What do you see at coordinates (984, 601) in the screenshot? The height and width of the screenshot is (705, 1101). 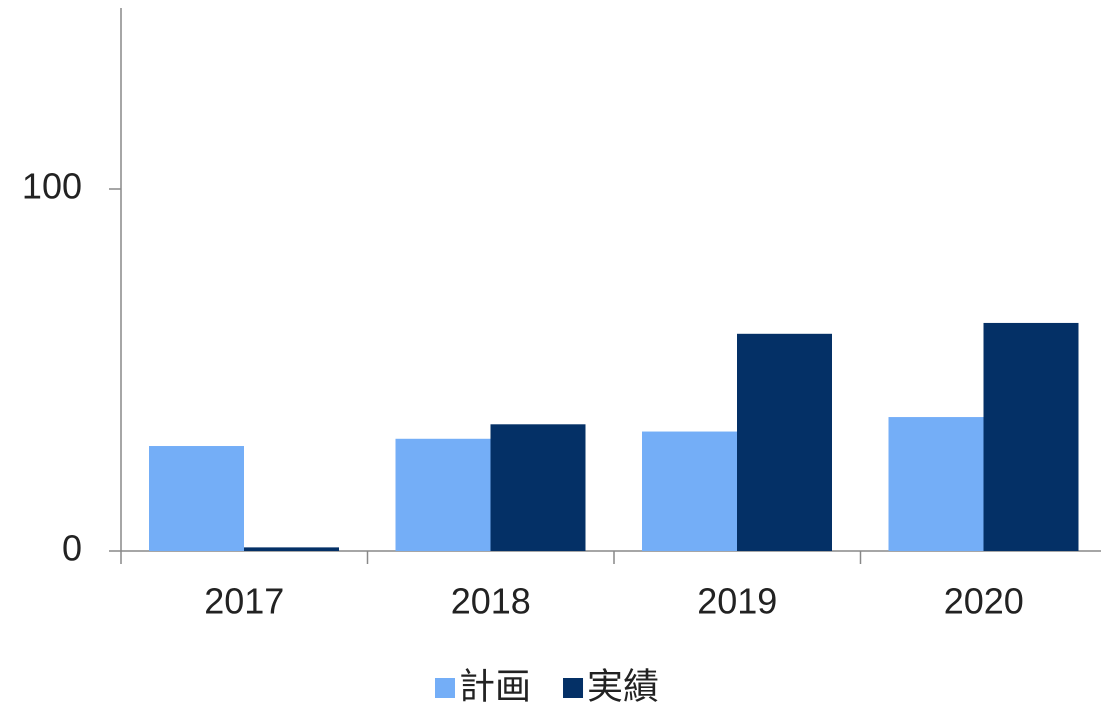 I see `x-tick-label: 2020` at bounding box center [984, 601].